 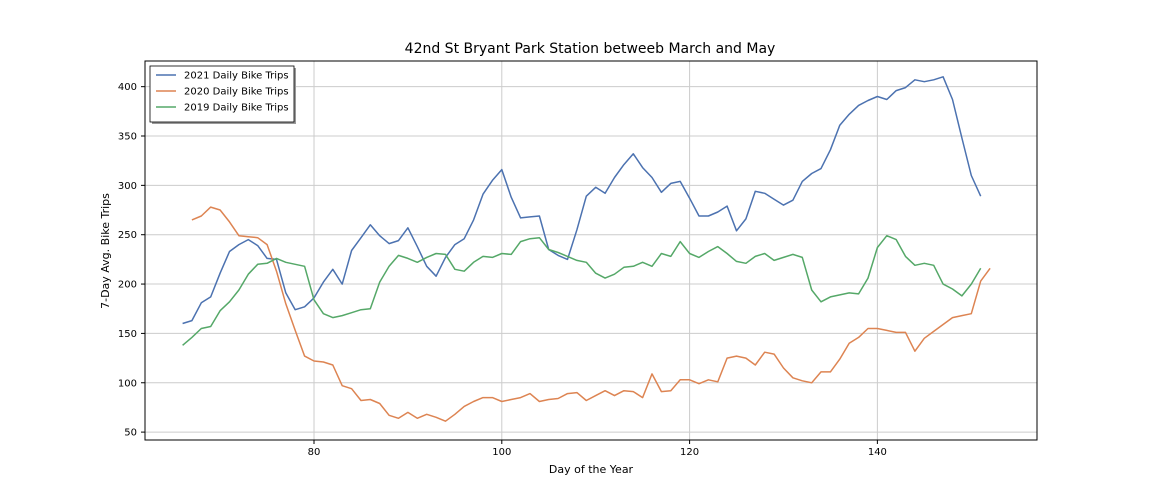 I want to click on y-tick-label: 200, so click(x=127, y=285).